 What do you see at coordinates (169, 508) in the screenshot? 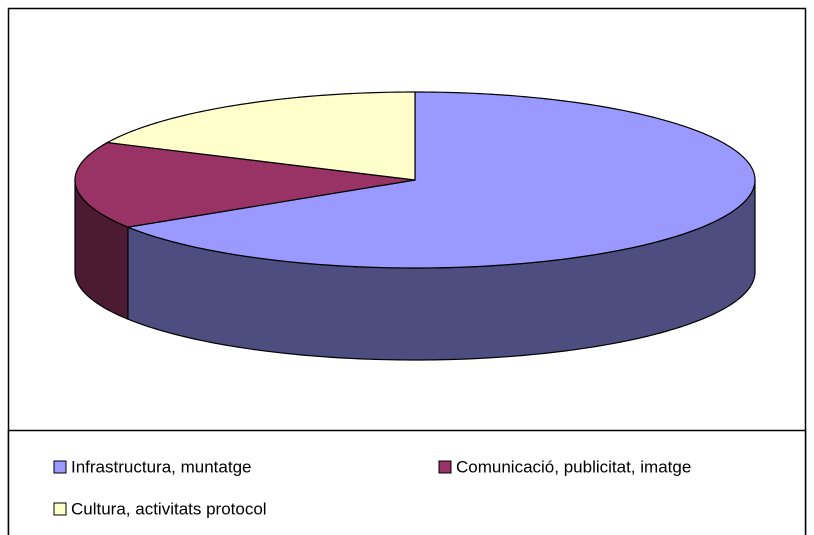
I see `legend-label: Cultura, activitats protocol` at bounding box center [169, 508].